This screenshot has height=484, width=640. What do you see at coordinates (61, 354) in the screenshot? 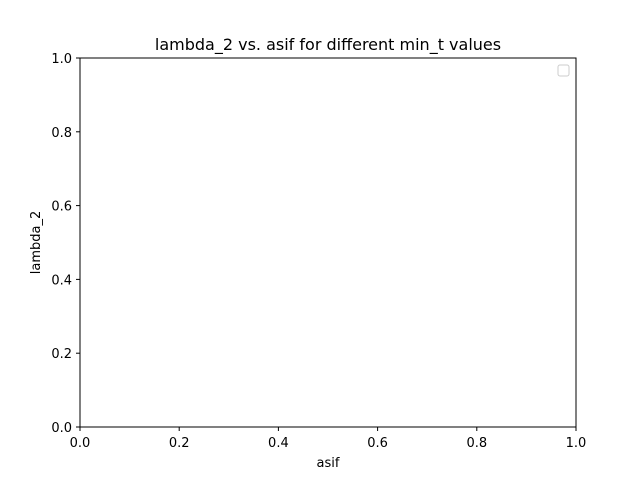
I see `y-tick-label: 0.2` at bounding box center [61, 354].